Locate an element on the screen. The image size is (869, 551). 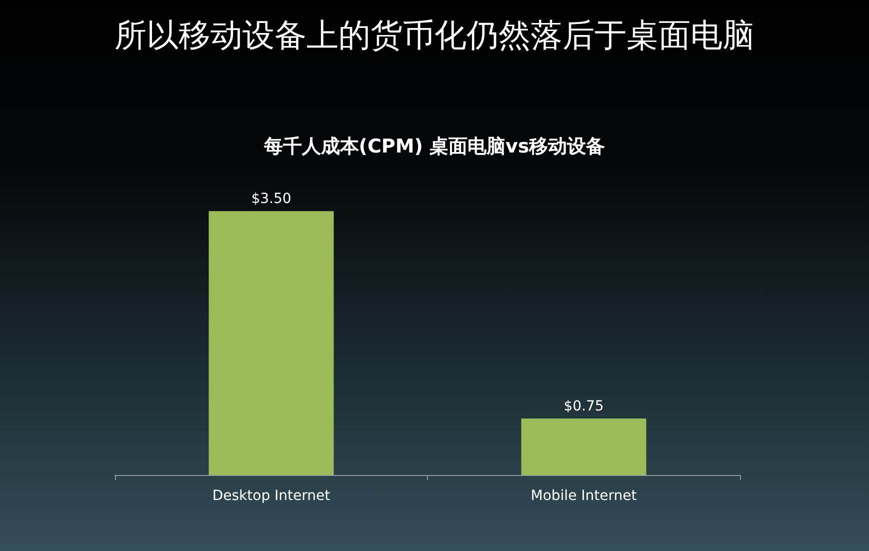
data-label: $3.50 is located at coordinates (271, 199).